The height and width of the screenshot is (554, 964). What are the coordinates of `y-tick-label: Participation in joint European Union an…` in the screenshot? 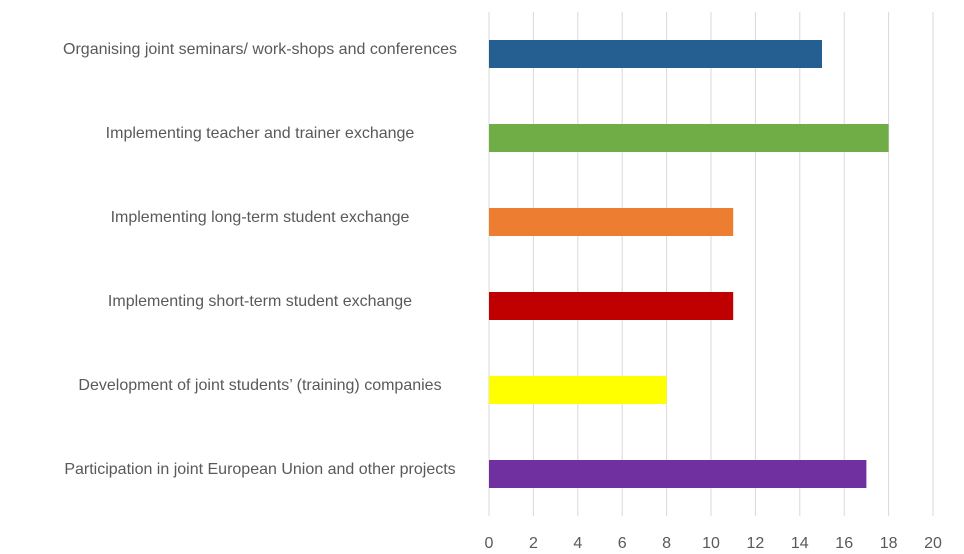 It's located at (260, 469).